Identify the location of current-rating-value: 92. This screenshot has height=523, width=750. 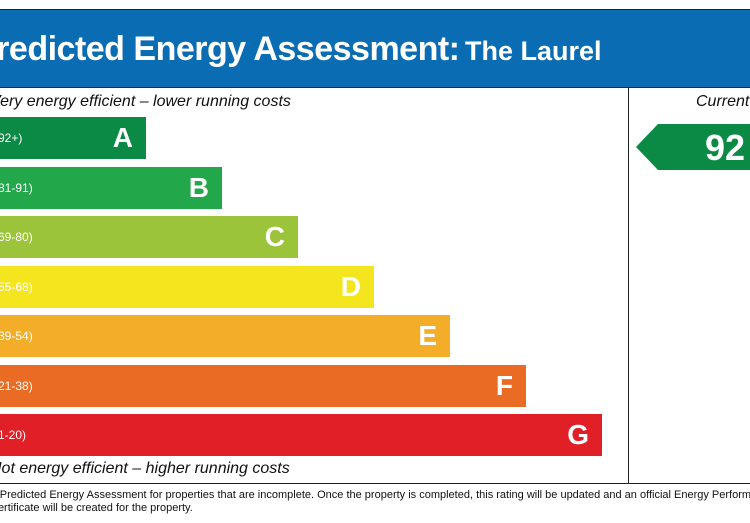
(725, 147).